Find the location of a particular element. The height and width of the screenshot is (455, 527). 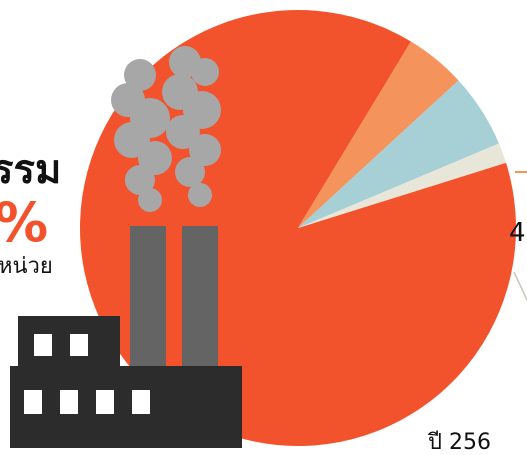

title-fragment: รรม is located at coordinates (31, 170).